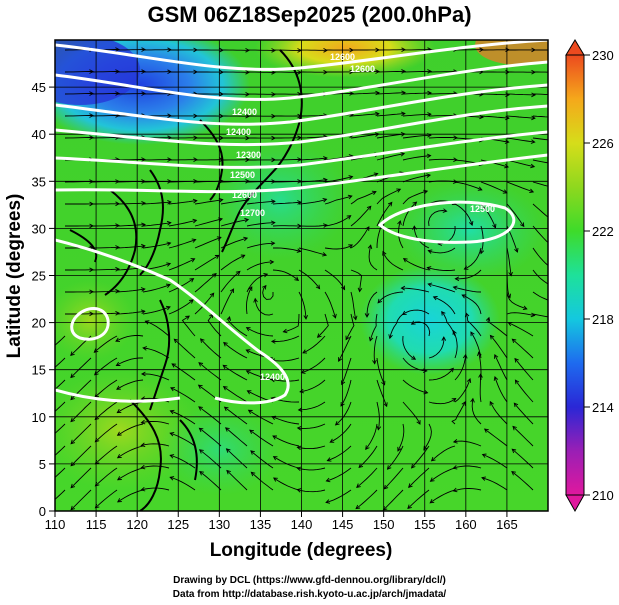 The image size is (619, 605). I want to click on x-tick-label: 115, so click(96, 524).